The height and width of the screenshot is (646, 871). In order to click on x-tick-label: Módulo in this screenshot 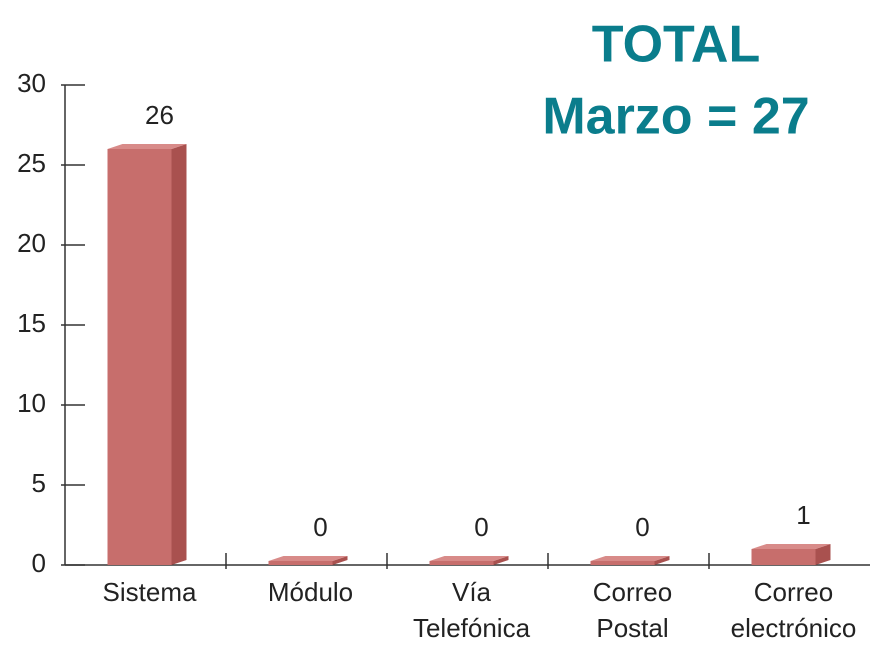, I will do `click(310, 592)`.